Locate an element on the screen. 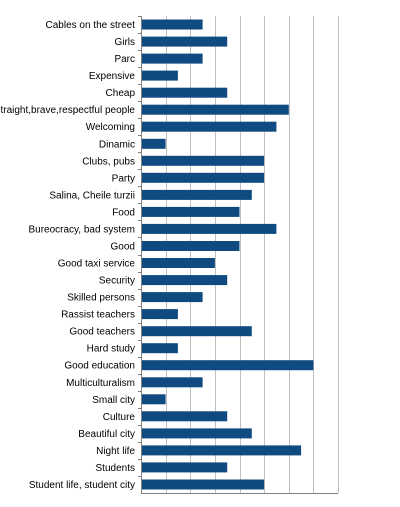  category-label: Beautiful city is located at coordinates (106, 434).